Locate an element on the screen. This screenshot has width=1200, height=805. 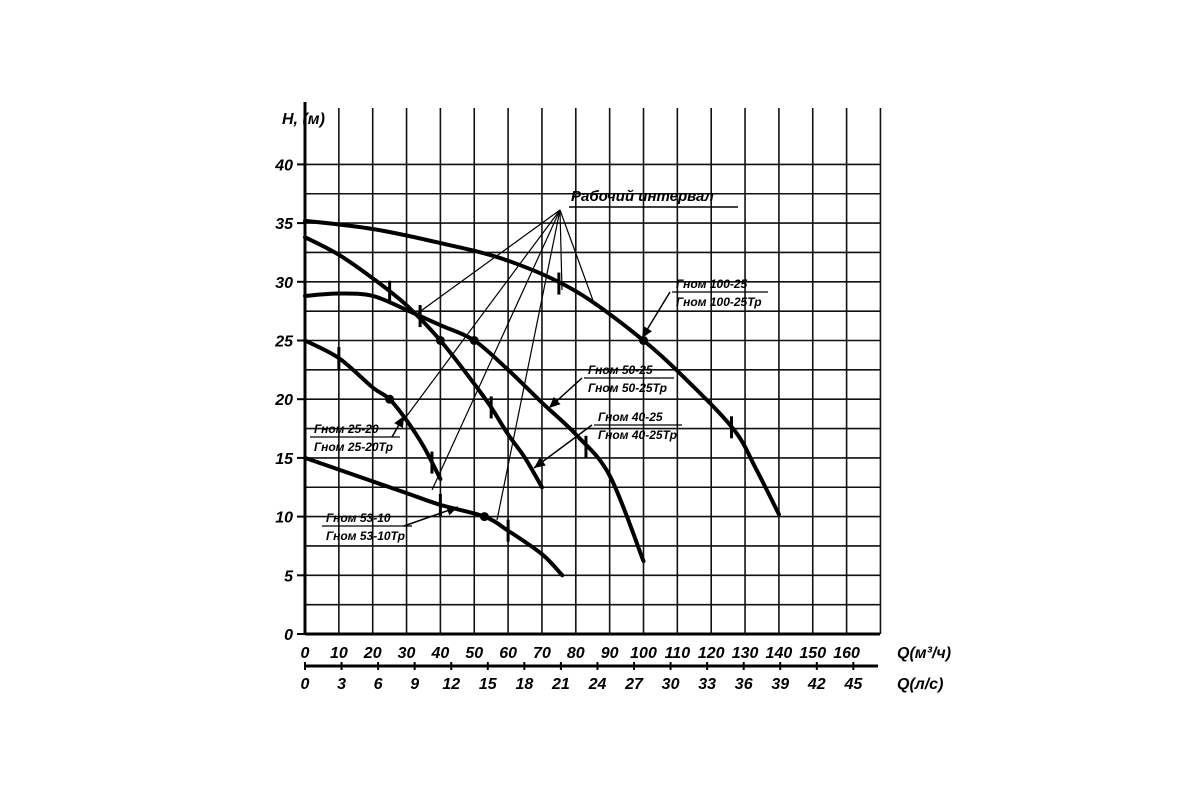
x-tick-label-ls: 42 is located at coordinates (816, 684).